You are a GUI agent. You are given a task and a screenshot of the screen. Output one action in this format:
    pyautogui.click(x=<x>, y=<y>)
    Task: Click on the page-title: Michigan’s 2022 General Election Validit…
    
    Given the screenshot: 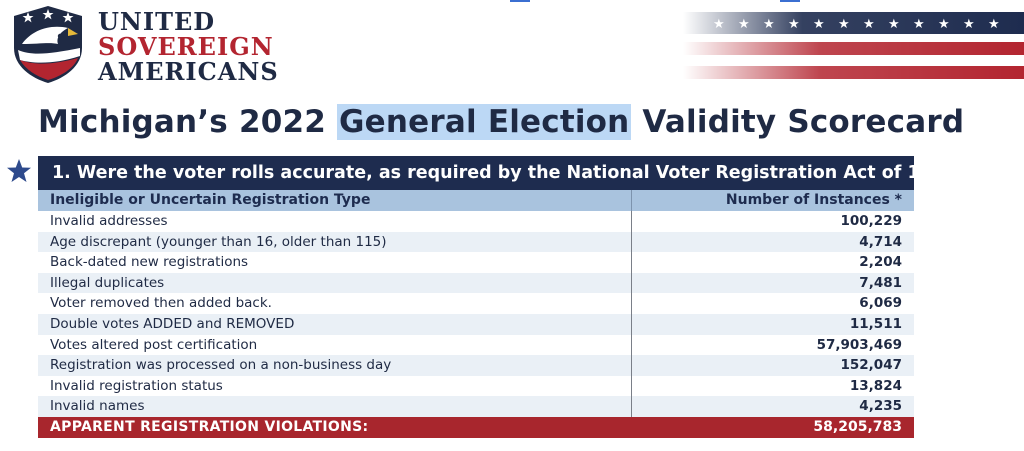 What is the action you would take?
    pyautogui.click(x=501, y=122)
    